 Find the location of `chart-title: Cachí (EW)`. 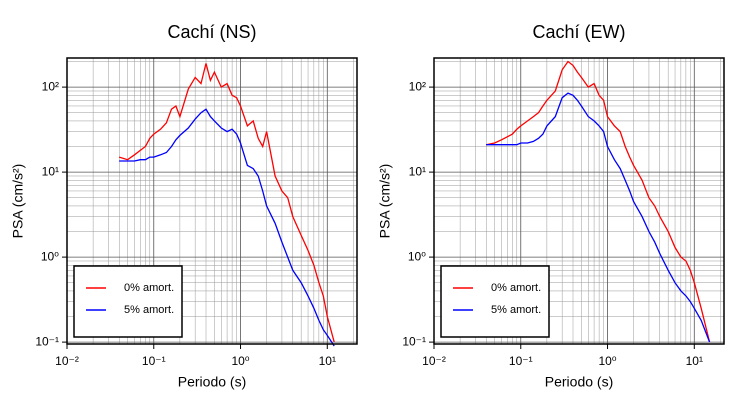

chart-title: Cachí (EW) is located at coordinates (578, 32).